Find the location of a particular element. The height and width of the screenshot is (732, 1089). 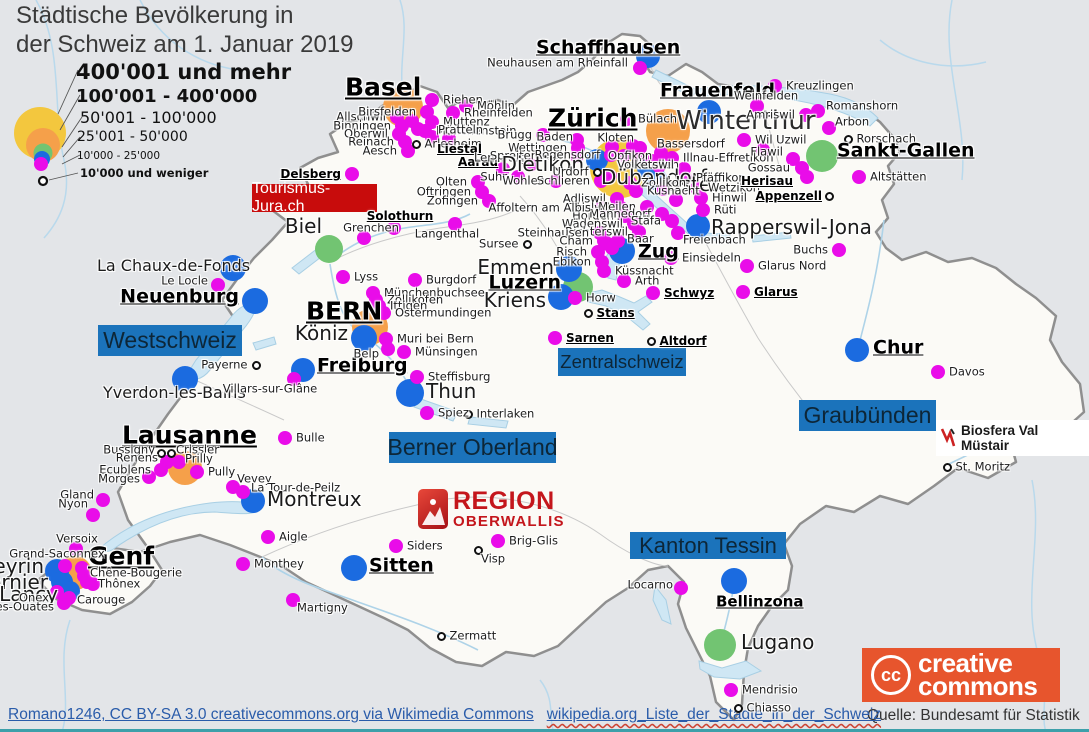

city-label: Männedorf is located at coordinates (620, 213).